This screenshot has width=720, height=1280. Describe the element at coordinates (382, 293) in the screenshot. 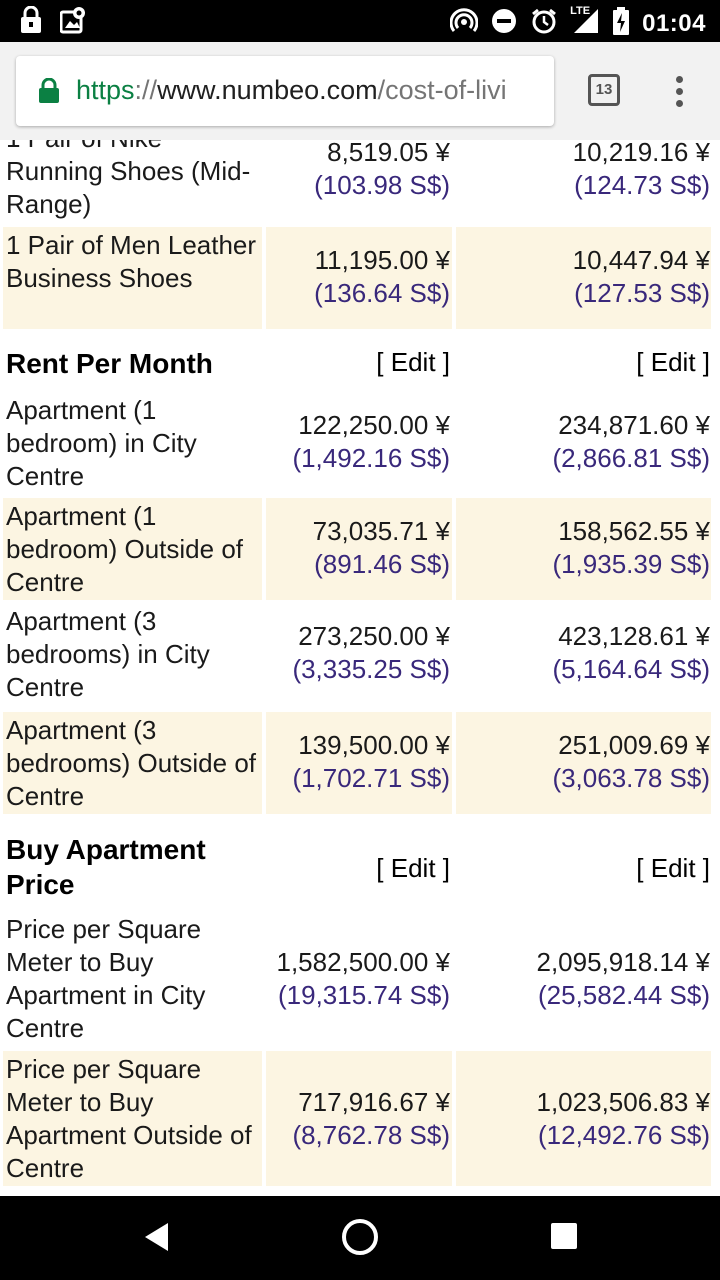

I see `city1-sgd-value: (136.64 S$)` at that location.